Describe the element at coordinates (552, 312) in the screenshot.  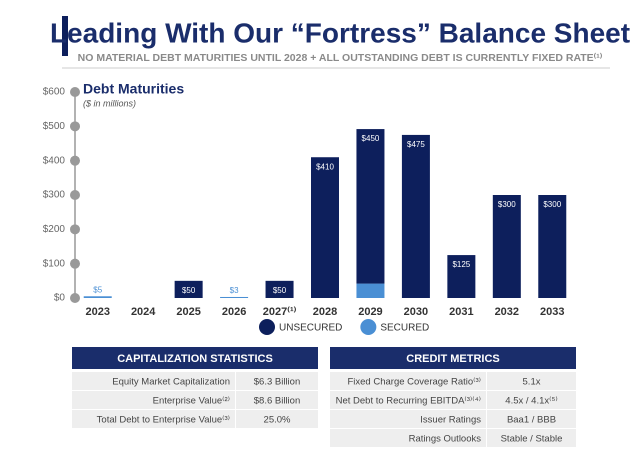
I see `x-tick-label: 2033` at that location.